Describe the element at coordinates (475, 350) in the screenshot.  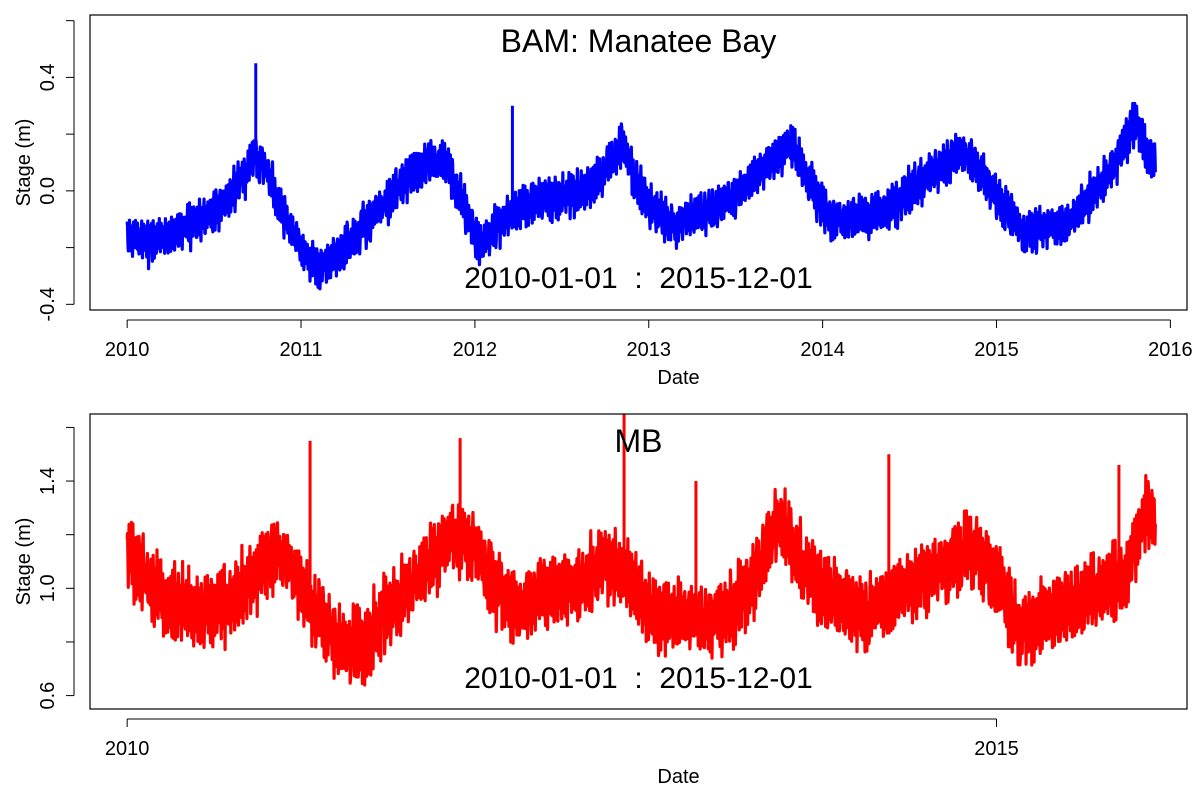
I see `x-tick-label: 2012` at that location.